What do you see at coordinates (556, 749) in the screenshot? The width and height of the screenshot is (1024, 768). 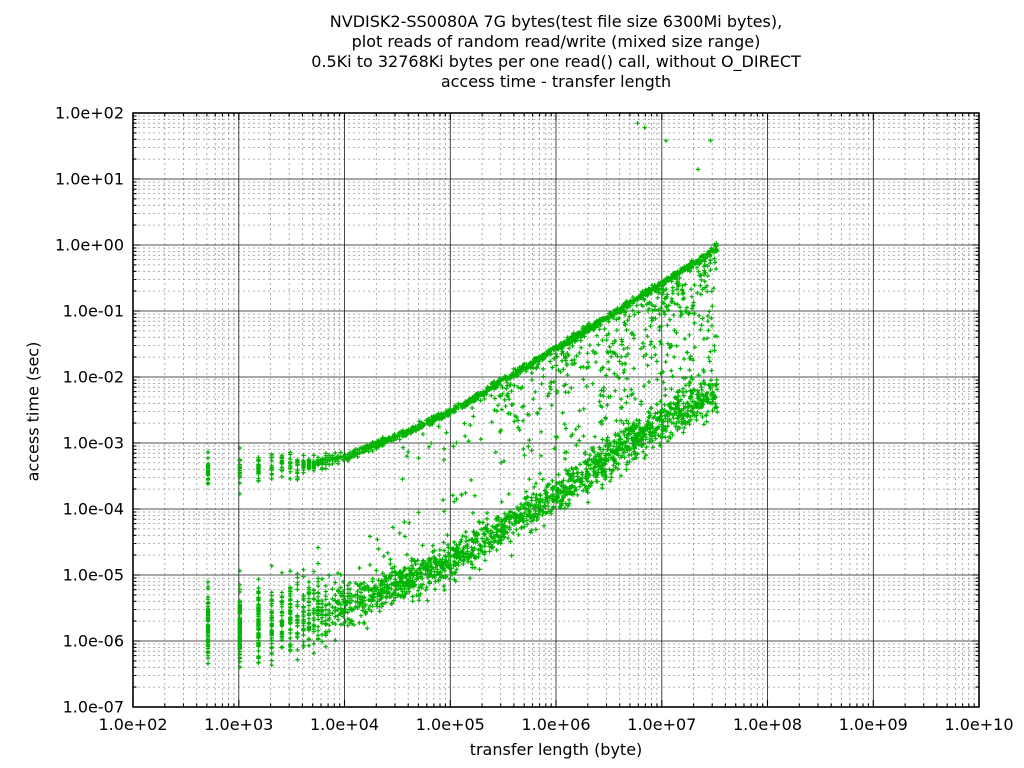 I see `x-axis-title: transfer length (byte)` at bounding box center [556, 749].